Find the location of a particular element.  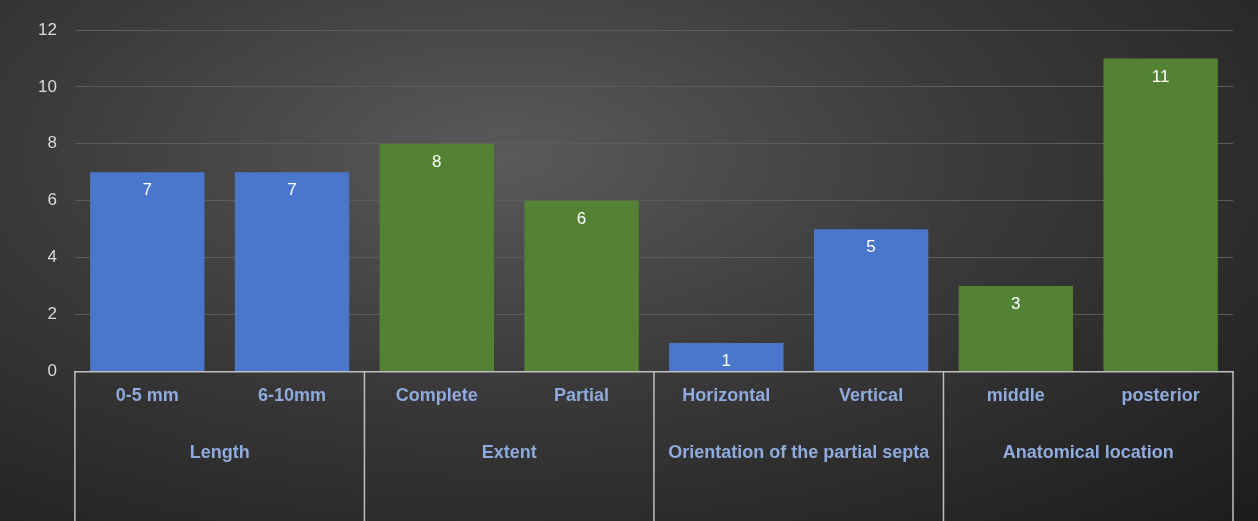

x-tick-label: middle is located at coordinates (1015, 395).